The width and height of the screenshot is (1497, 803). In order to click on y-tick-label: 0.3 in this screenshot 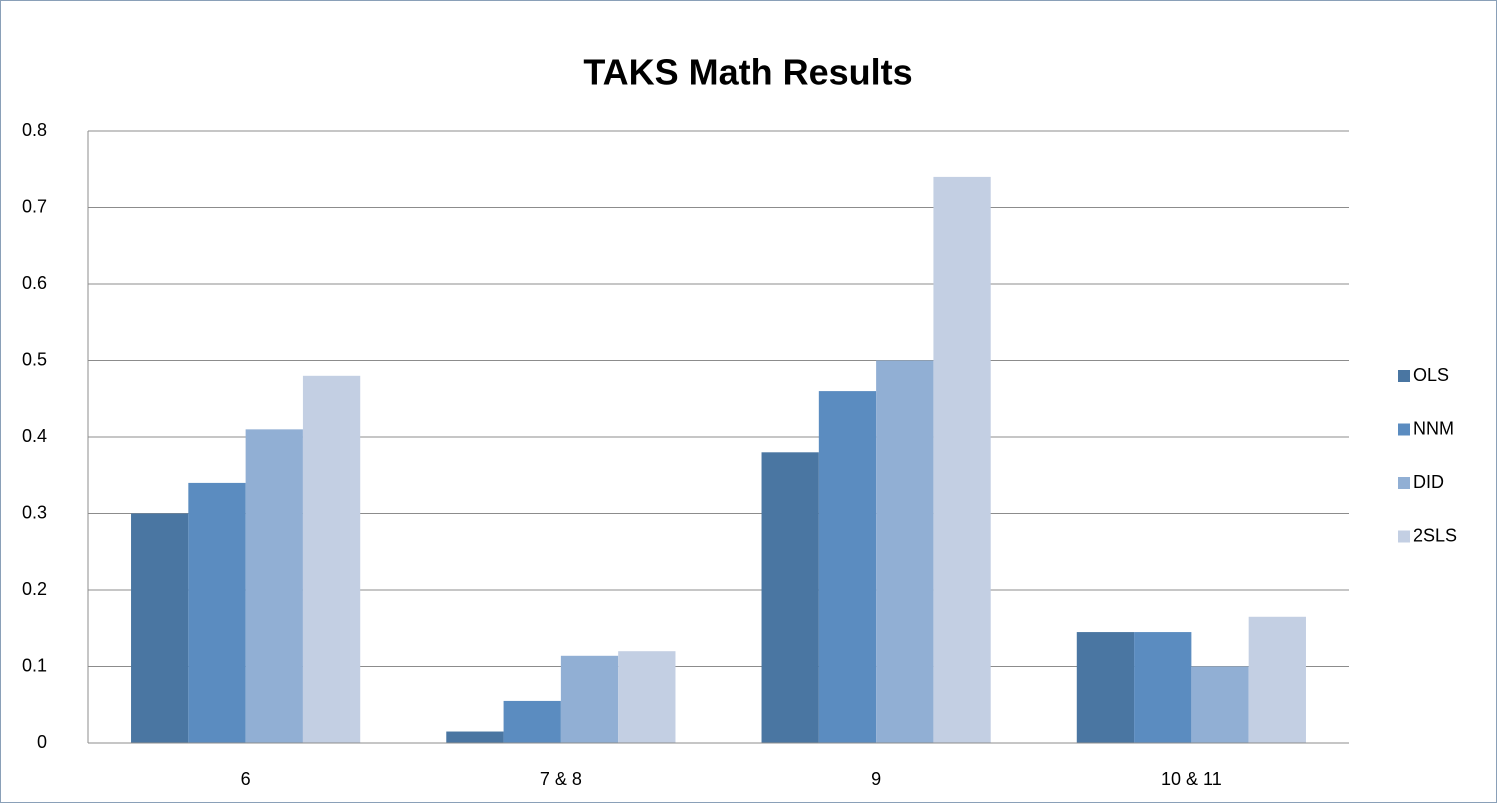, I will do `click(34, 512)`.